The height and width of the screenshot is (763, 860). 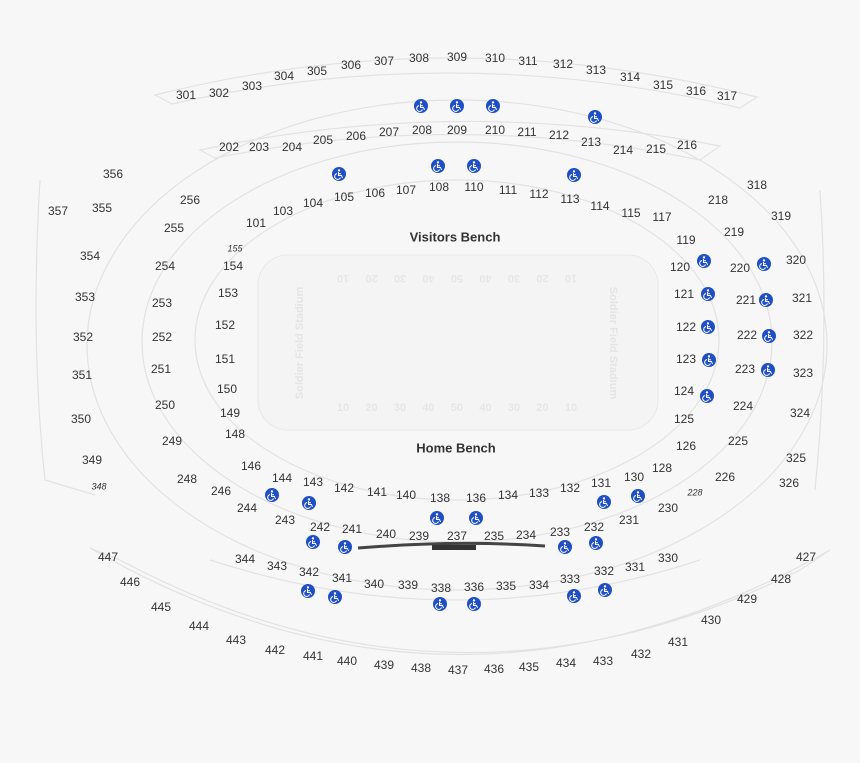 What do you see at coordinates (457, 130) in the screenshot?
I see `section-label: 209` at bounding box center [457, 130].